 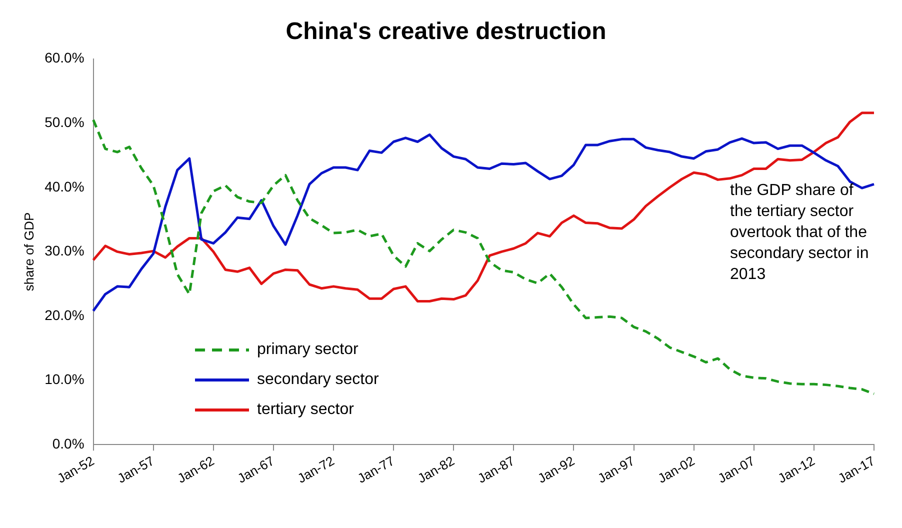 I want to click on y-tick-label: 30.0%, so click(x=64, y=250).